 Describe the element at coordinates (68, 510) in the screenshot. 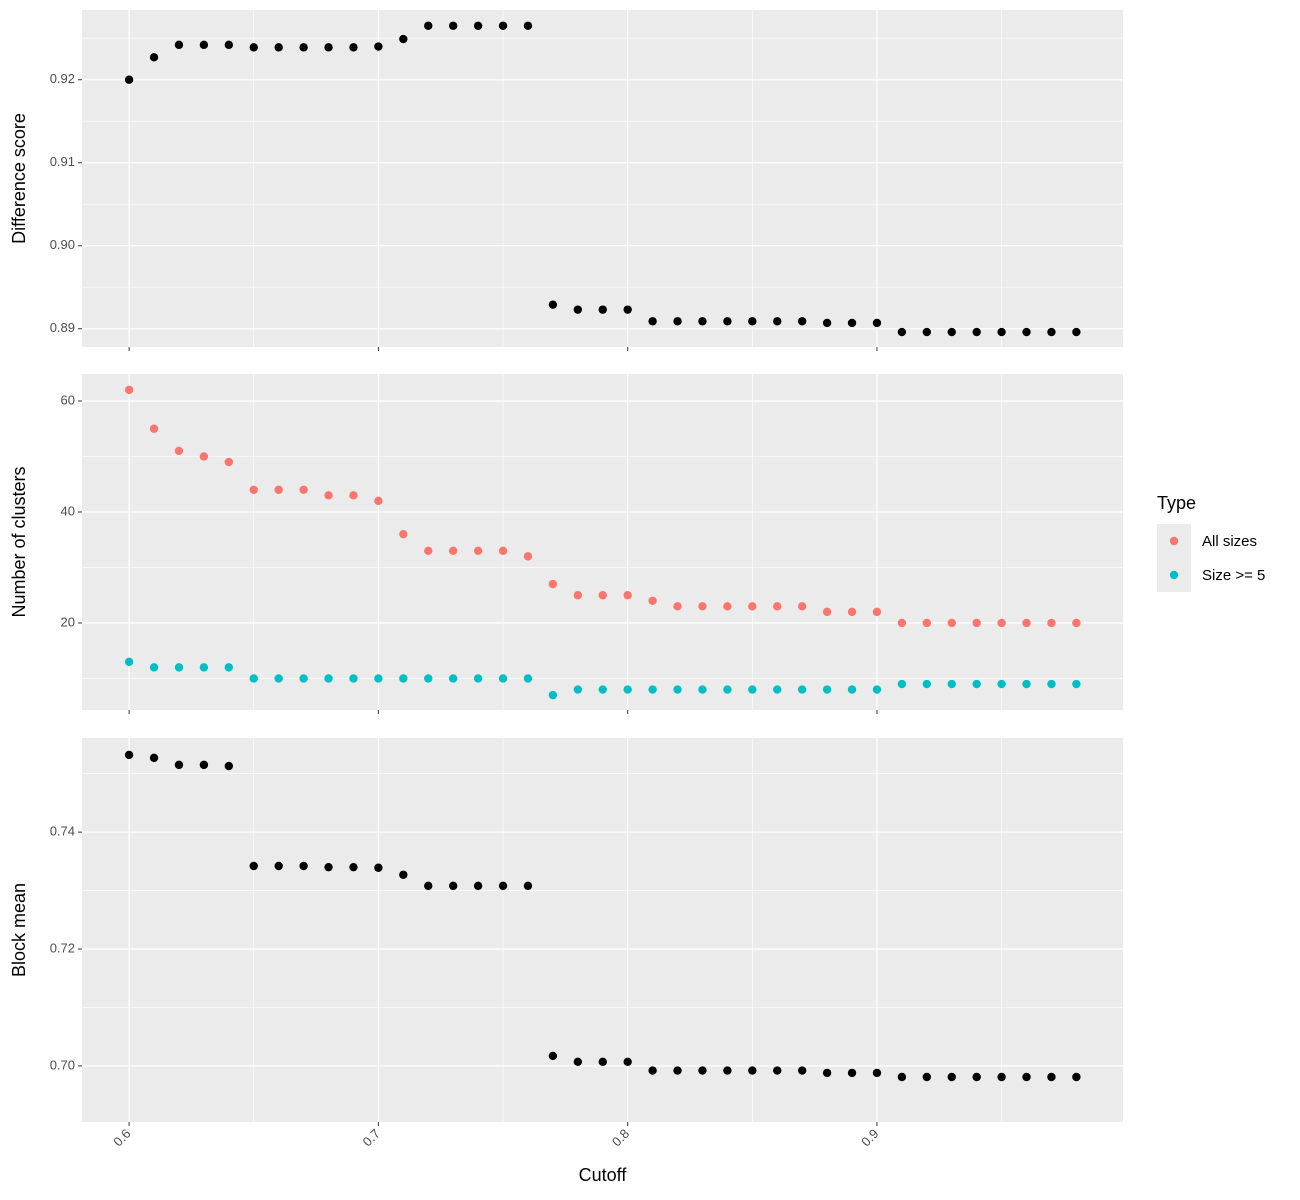

I see `y-tick-label: 40` at that location.